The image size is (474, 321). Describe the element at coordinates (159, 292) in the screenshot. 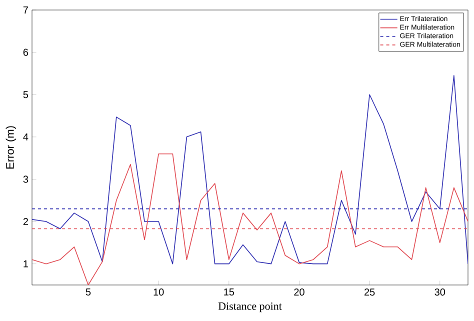

I see `x-tick-label: 10` at that location.